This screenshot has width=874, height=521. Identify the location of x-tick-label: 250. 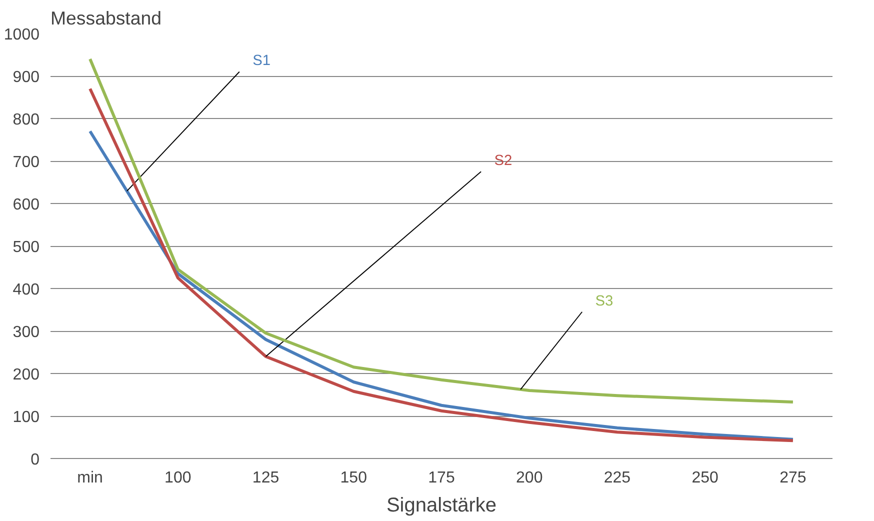
(705, 478).